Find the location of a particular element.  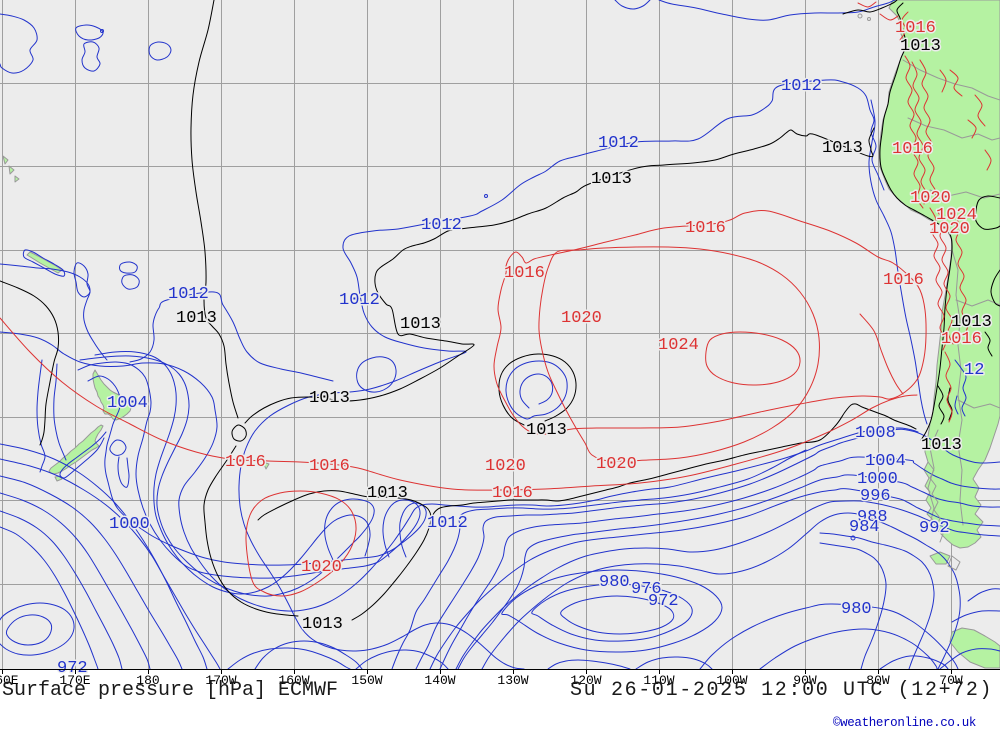

svg-text: 130W is located at coordinates (512, 680).